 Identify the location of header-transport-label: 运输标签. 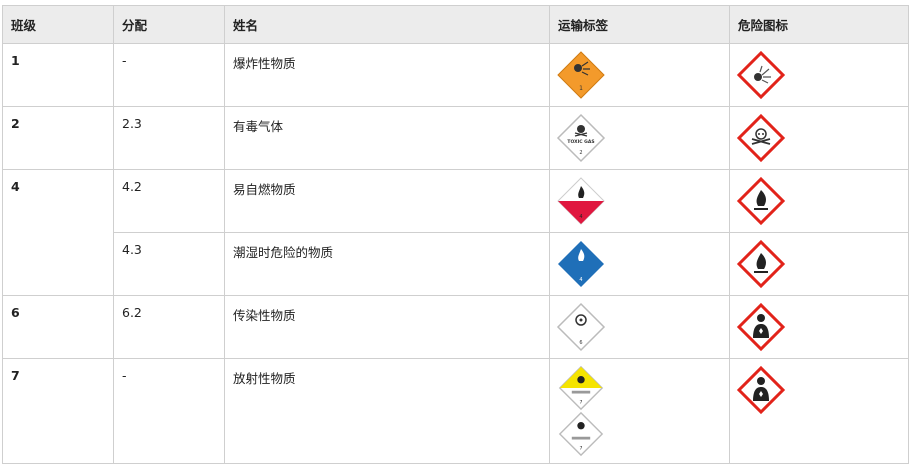
(639, 24).